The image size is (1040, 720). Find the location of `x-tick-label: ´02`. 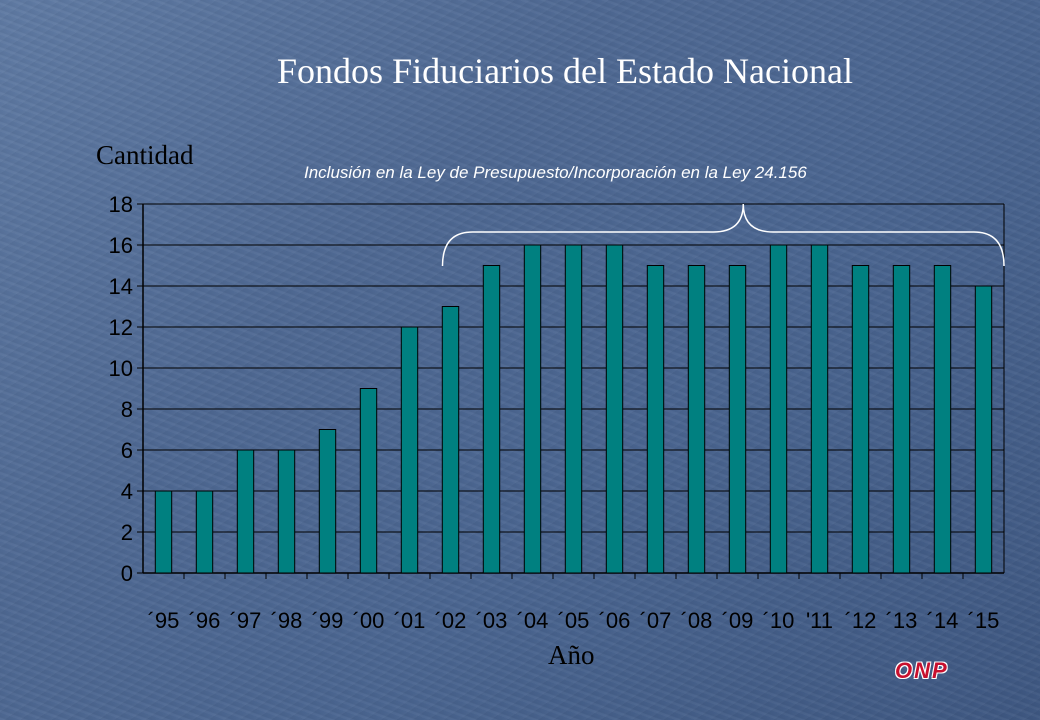

x-tick-label: ´02 is located at coordinates (451, 620).